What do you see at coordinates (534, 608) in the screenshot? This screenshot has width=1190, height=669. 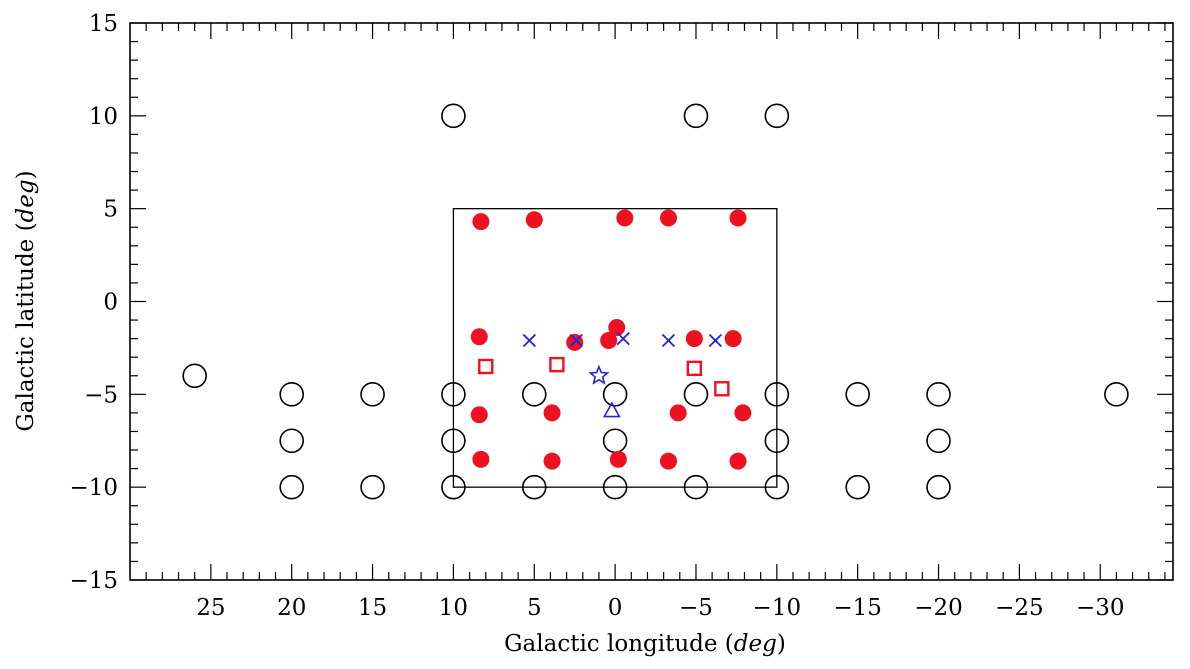 I see `x-tick-label: 5` at bounding box center [534, 608].